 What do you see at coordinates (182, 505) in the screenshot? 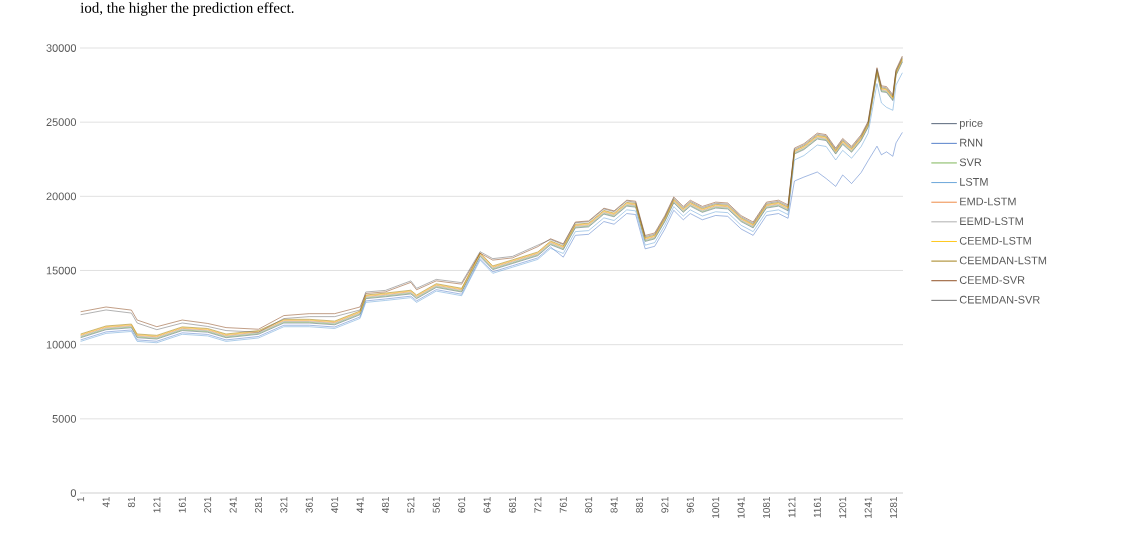
I see `x-tick-label: 161` at bounding box center [182, 505].